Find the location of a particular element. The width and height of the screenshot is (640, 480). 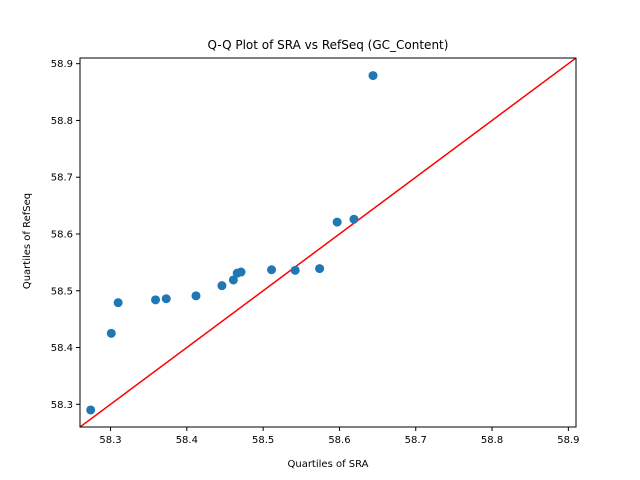

x-tick-label: 58.9 is located at coordinates (568, 440).